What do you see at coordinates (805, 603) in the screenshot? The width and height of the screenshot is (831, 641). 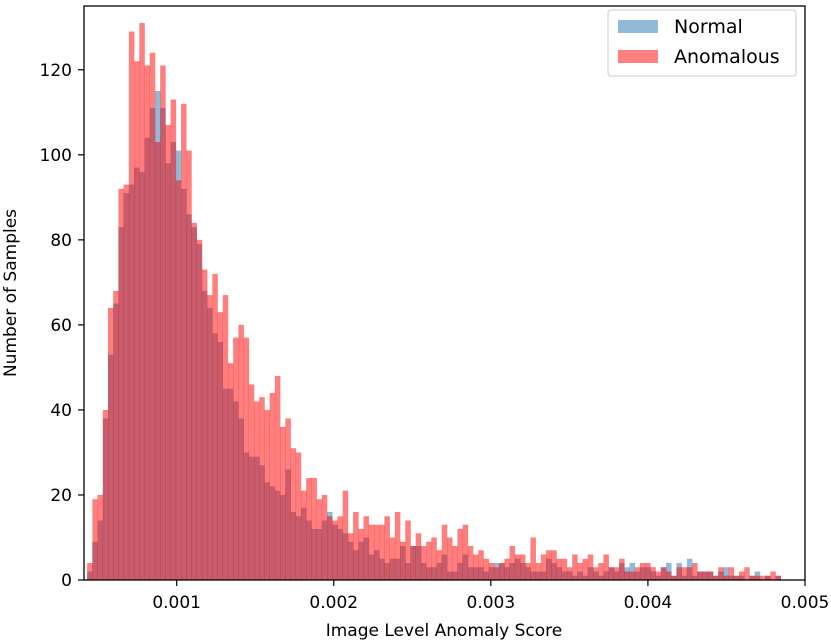 I see `x-tick-label: 0.005` at bounding box center [805, 603].